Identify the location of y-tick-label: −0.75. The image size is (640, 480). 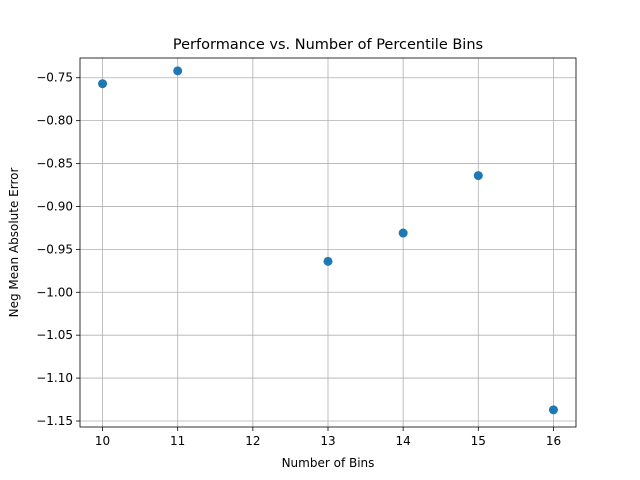
(54, 78).